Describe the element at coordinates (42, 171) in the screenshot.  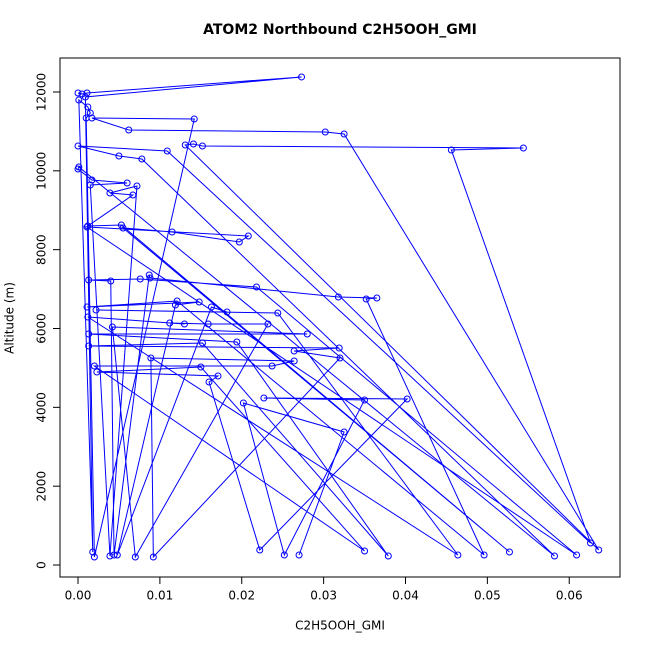
I see `y-tick-label: 10000` at that location.